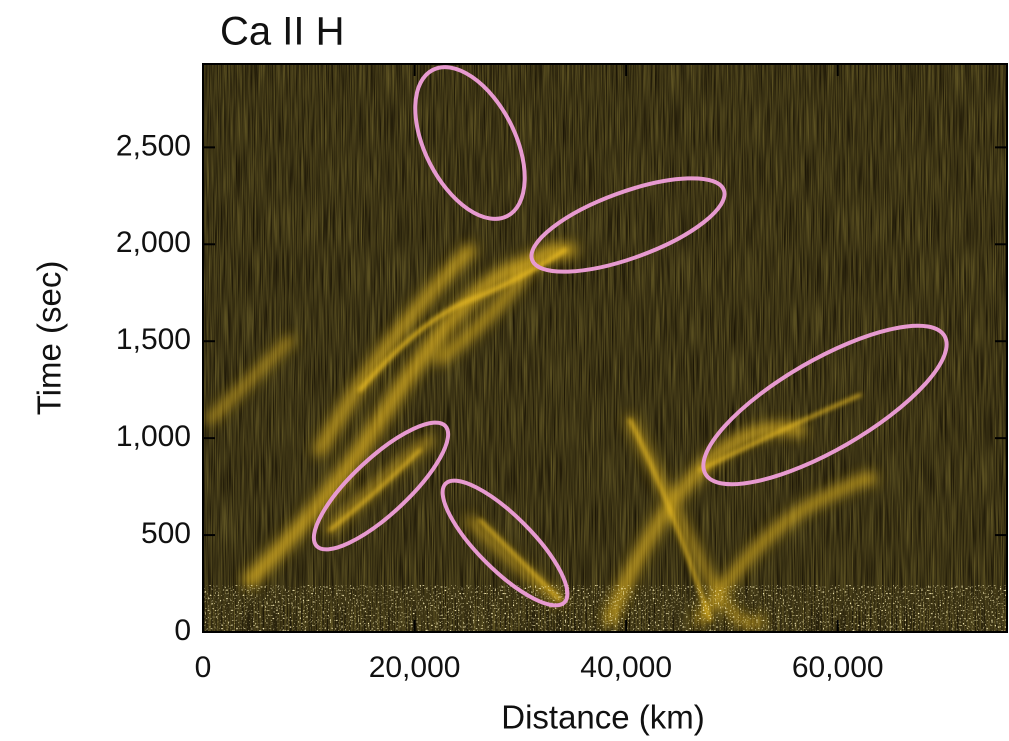 The image size is (1009, 741). Describe the element at coordinates (203, 667) in the screenshot. I see `x-tick-label: 0` at that location.